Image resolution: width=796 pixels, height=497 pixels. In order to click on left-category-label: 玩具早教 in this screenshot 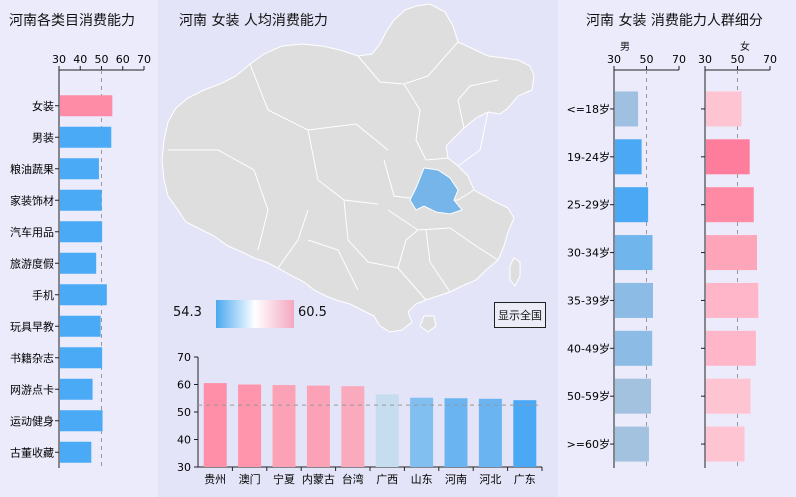, I will do `click(32, 326)`.